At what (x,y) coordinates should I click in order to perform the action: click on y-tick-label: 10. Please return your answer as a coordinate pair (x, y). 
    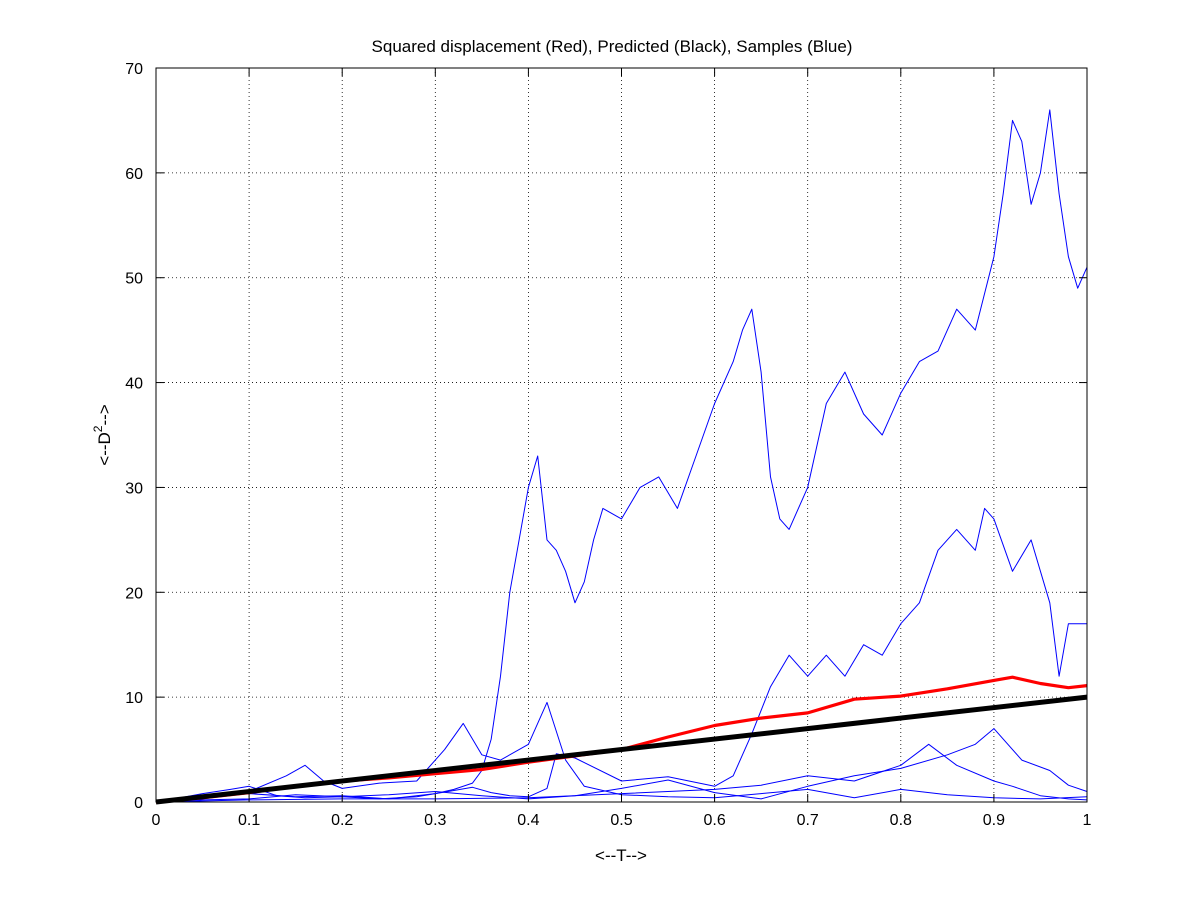
    Looking at the image, I should click on (134, 698).